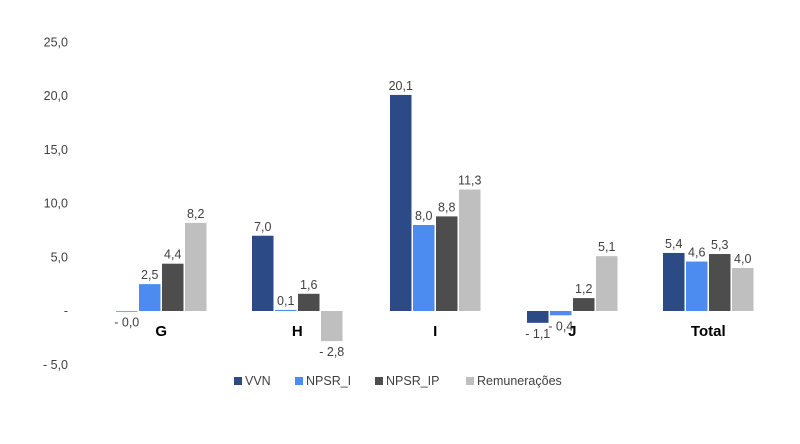  I want to click on bar-remunerações-i, so click(470, 250).